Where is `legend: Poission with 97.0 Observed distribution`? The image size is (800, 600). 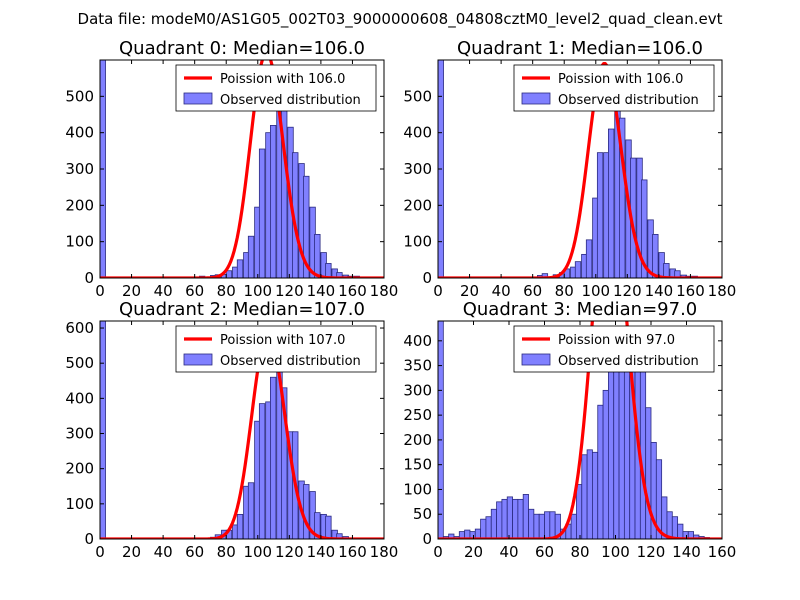 legend: Poission with 97.0 Observed distribution is located at coordinates (614, 349).